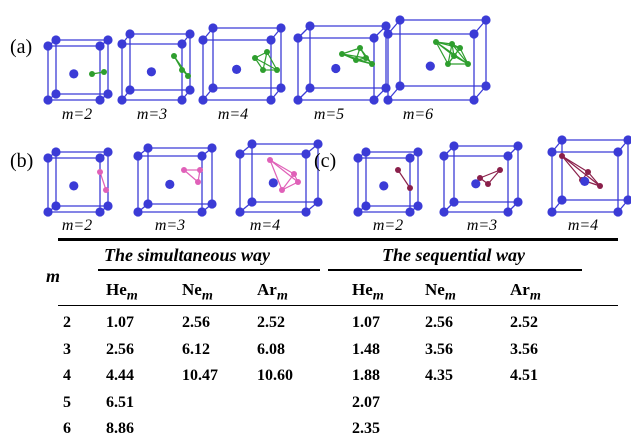  What do you see at coordinates (366, 349) in the screenshot?
I see `table-cell: 1.48` at bounding box center [366, 349].